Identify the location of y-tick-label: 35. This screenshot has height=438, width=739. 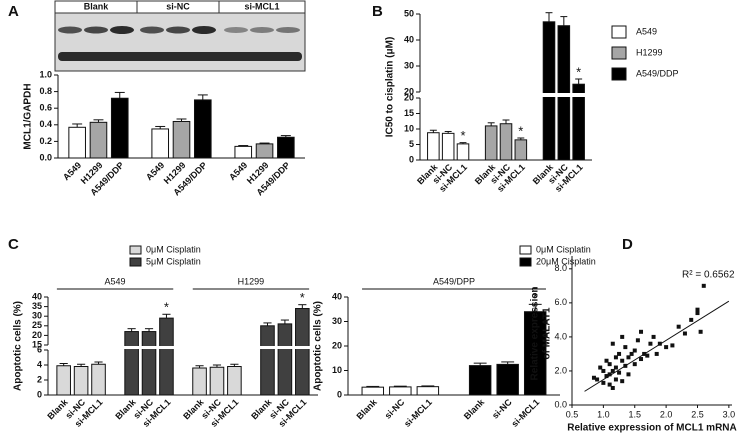
(37, 306).